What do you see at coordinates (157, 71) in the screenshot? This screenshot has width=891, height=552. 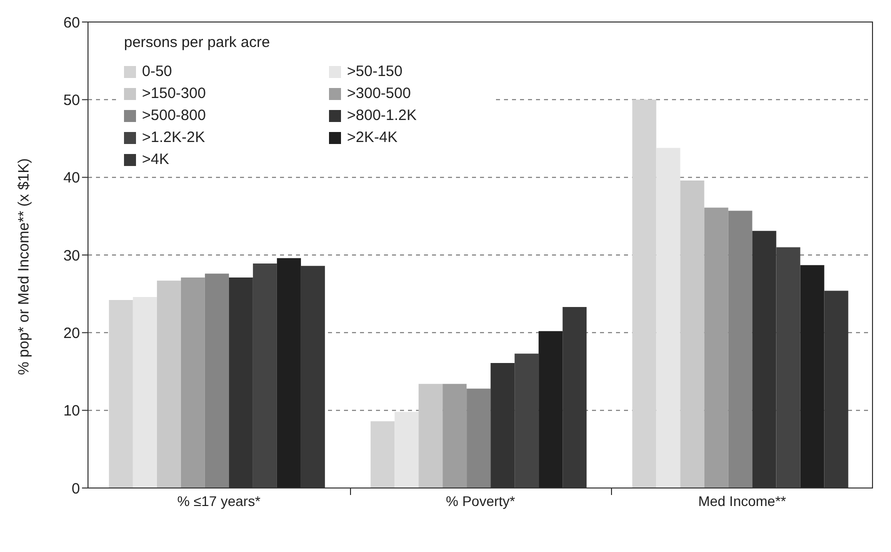 I see `legend-label: 0-50` at bounding box center [157, 71].